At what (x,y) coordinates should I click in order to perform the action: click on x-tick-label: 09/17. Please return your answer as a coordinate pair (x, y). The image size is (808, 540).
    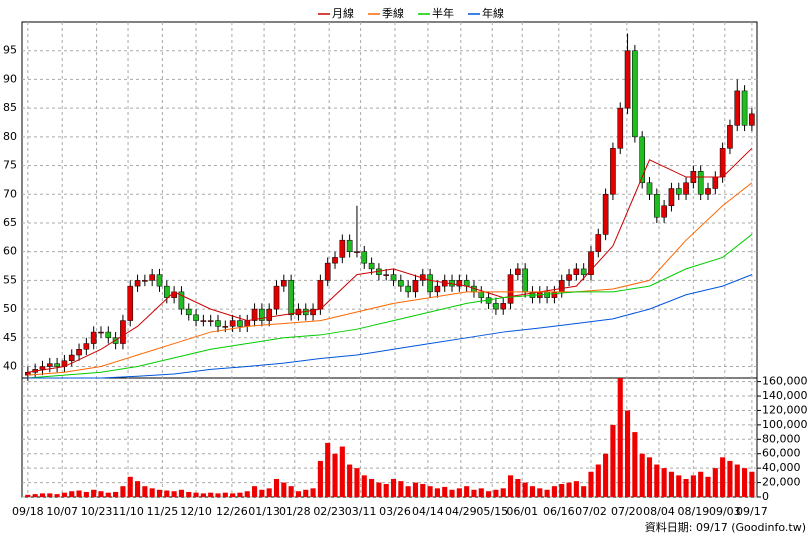
    Looking at the image, I should click on (752, 511).